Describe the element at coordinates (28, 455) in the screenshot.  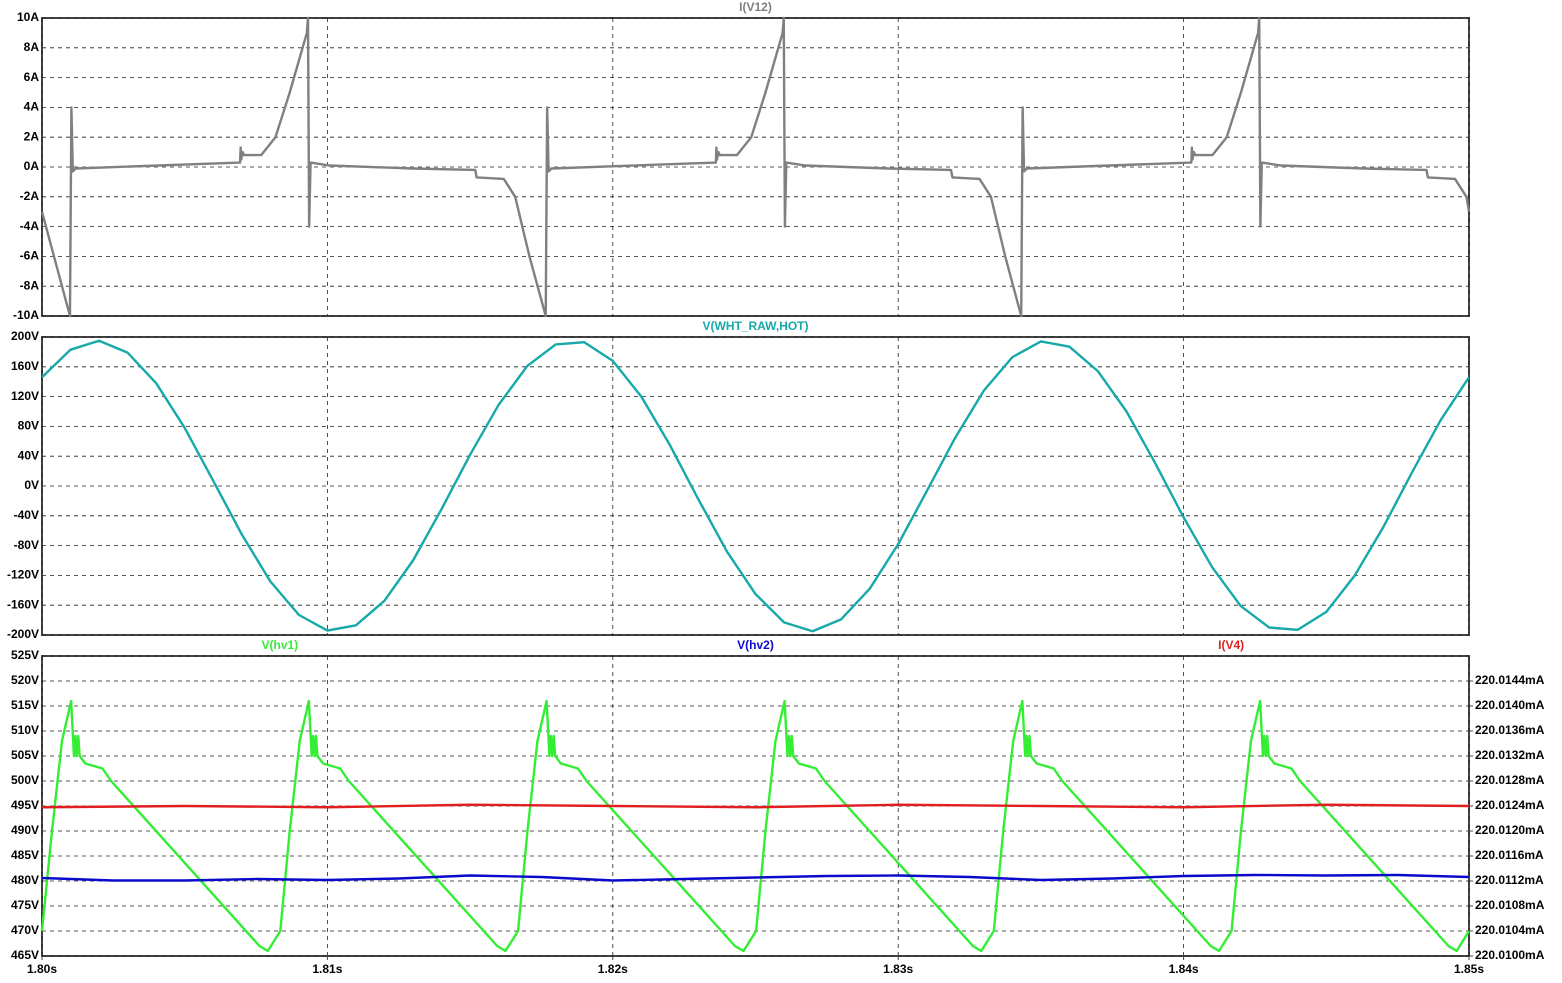
I see `y-tick-label: 40V` at that location.